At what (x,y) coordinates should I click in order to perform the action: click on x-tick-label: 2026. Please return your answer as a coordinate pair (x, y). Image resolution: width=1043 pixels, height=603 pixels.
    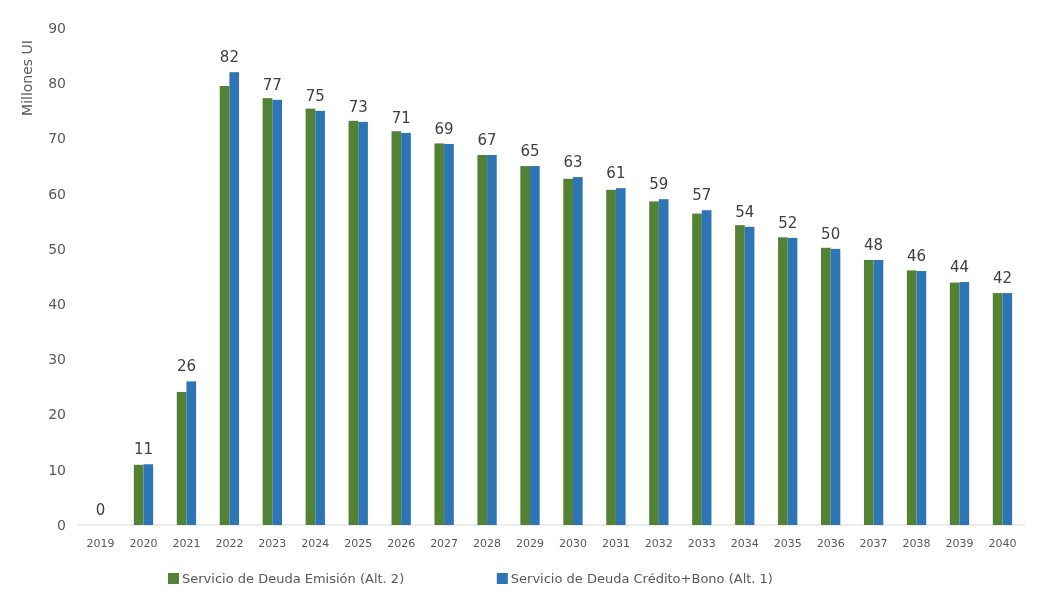
    Looking at the image, I should click on (401, 543).